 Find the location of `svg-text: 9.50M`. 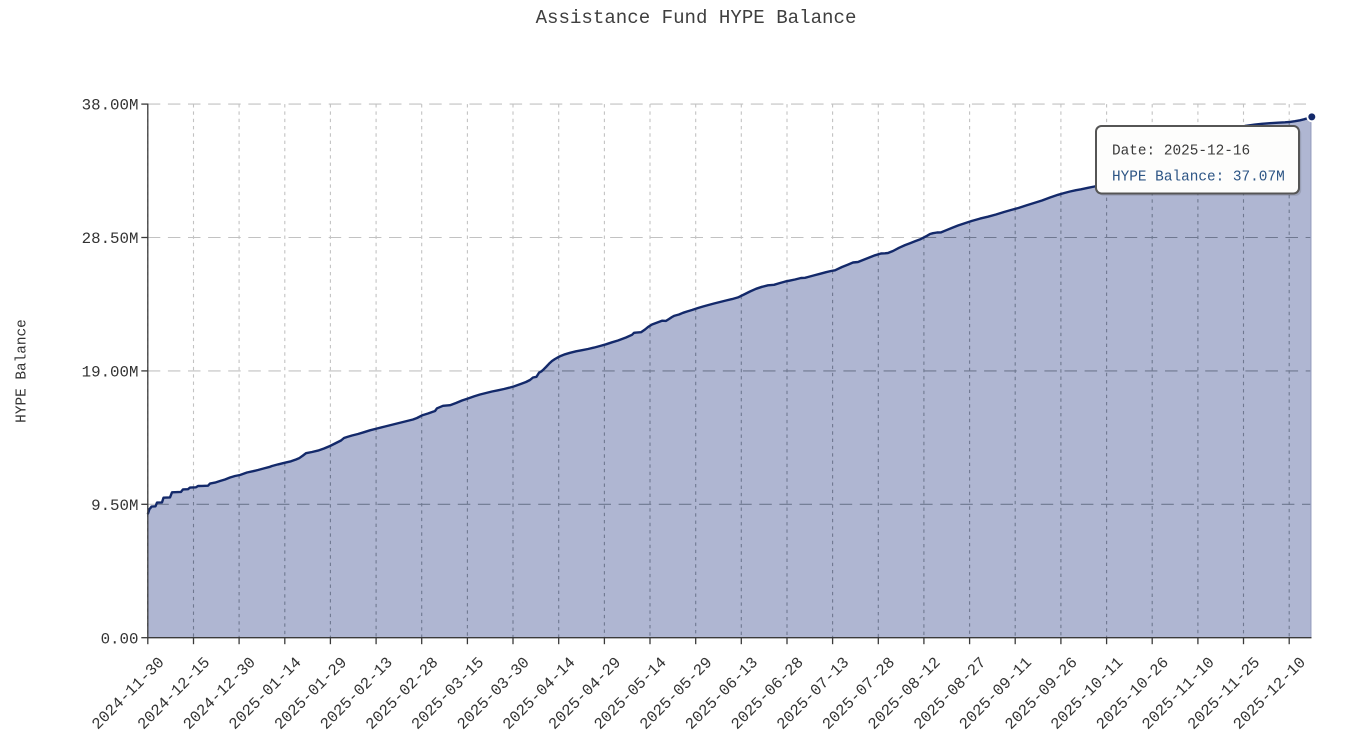

svg-text: 9.50M is located at coordinates (114, 506).